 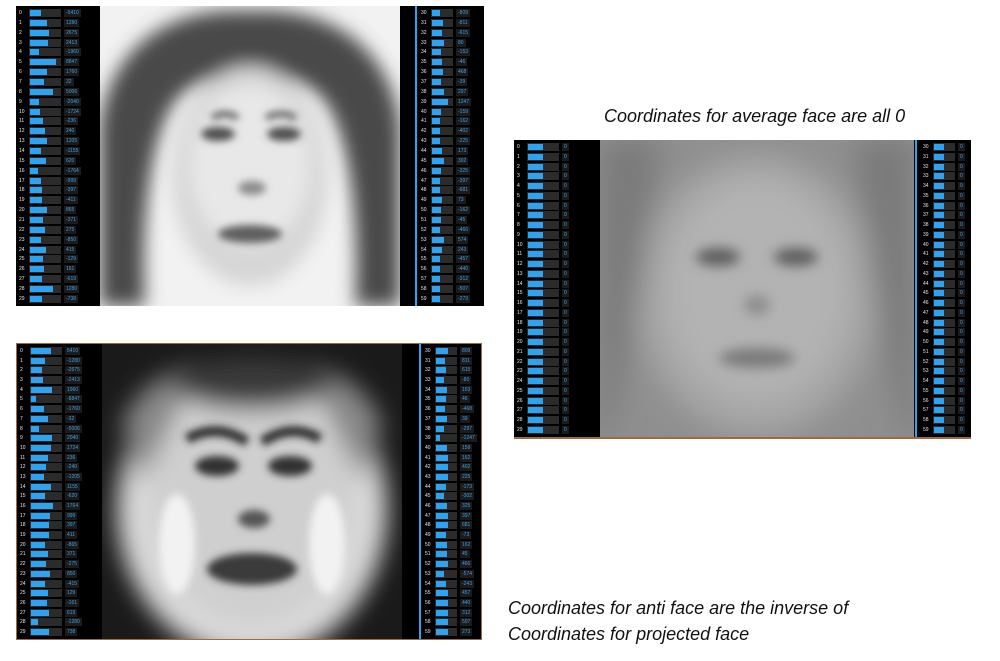 What do you see at coordinates (555, 283) in the screenshot?
I see `slider-row: 14 0` at bounding box center [555, 283].